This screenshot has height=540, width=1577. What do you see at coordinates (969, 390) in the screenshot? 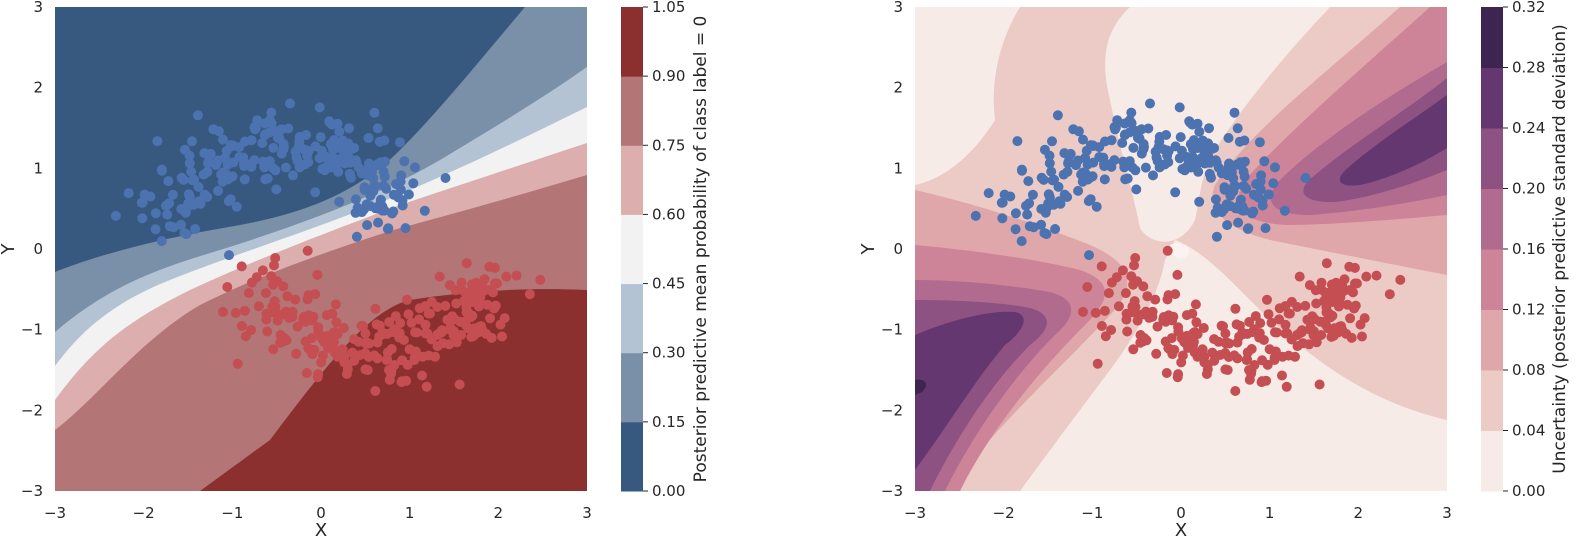
I see `contour-band-0.24-0.28` at bounding box center [969, 390].